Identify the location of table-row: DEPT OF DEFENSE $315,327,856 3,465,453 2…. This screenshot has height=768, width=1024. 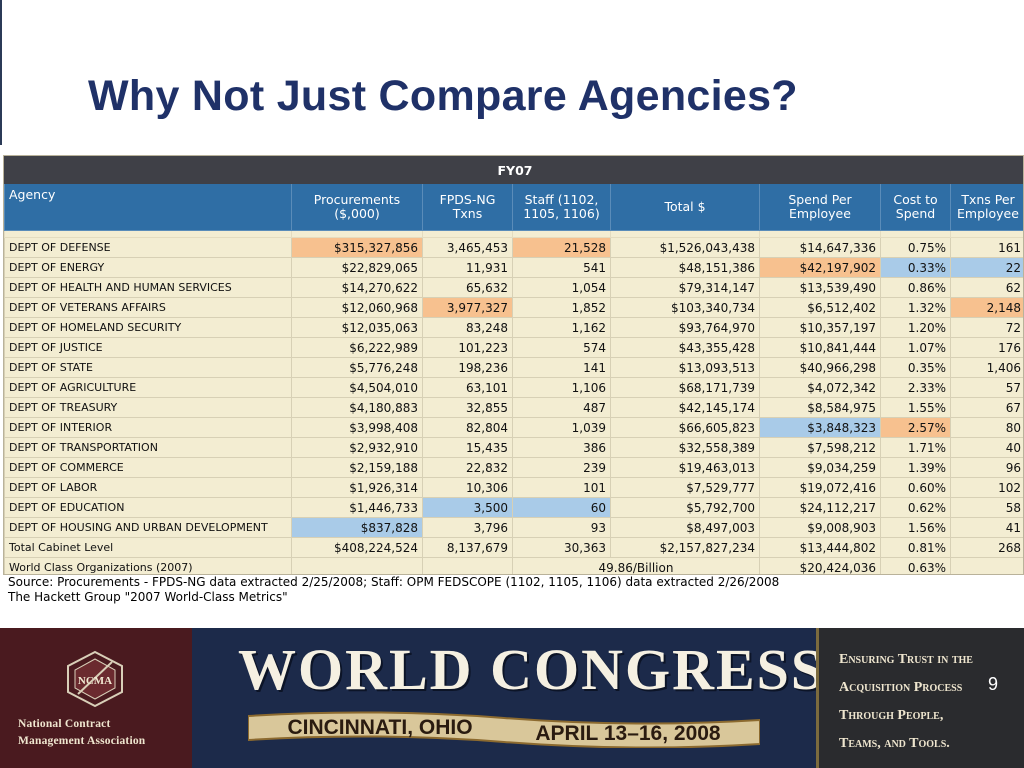
(513, 247).